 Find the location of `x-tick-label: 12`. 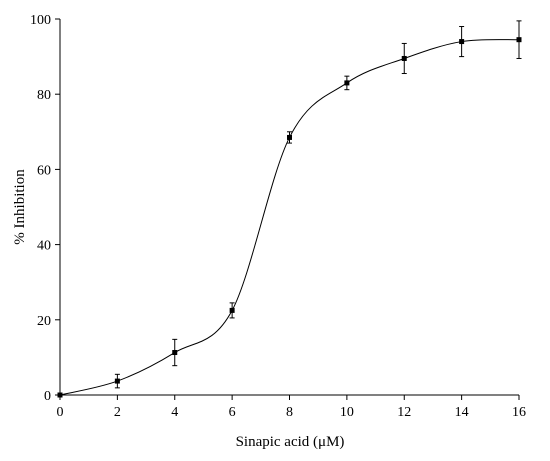

x-tick-label: 12 is located at coordinates (404, 412).